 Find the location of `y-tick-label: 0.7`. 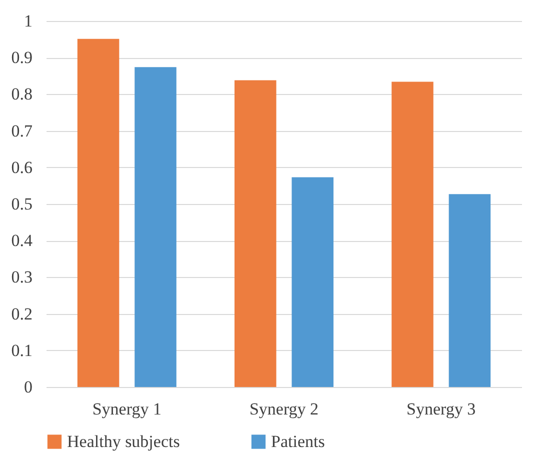

y-tick-label: 0.7 is located at coordinates (22, 130).